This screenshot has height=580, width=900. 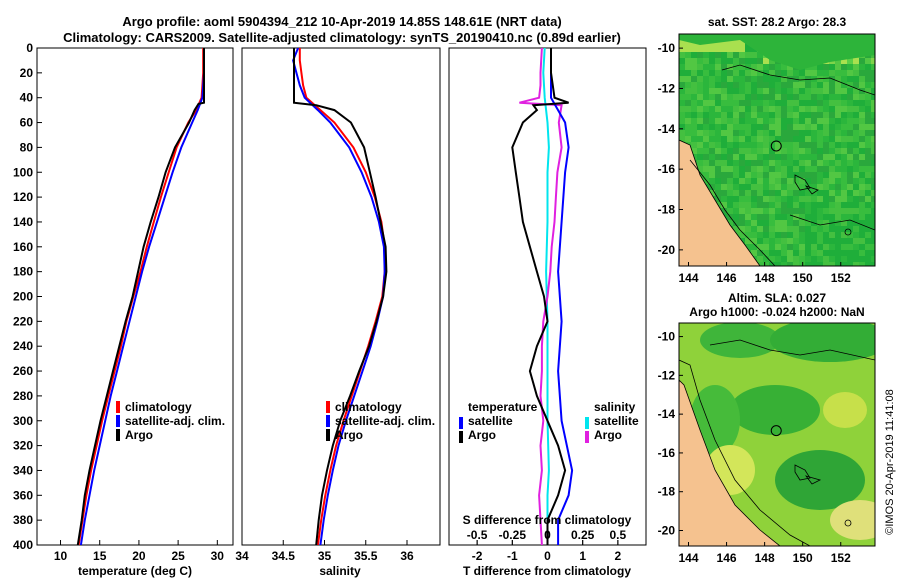 I want to click on depth-tick-label: 20, so click(x=27, y=73).